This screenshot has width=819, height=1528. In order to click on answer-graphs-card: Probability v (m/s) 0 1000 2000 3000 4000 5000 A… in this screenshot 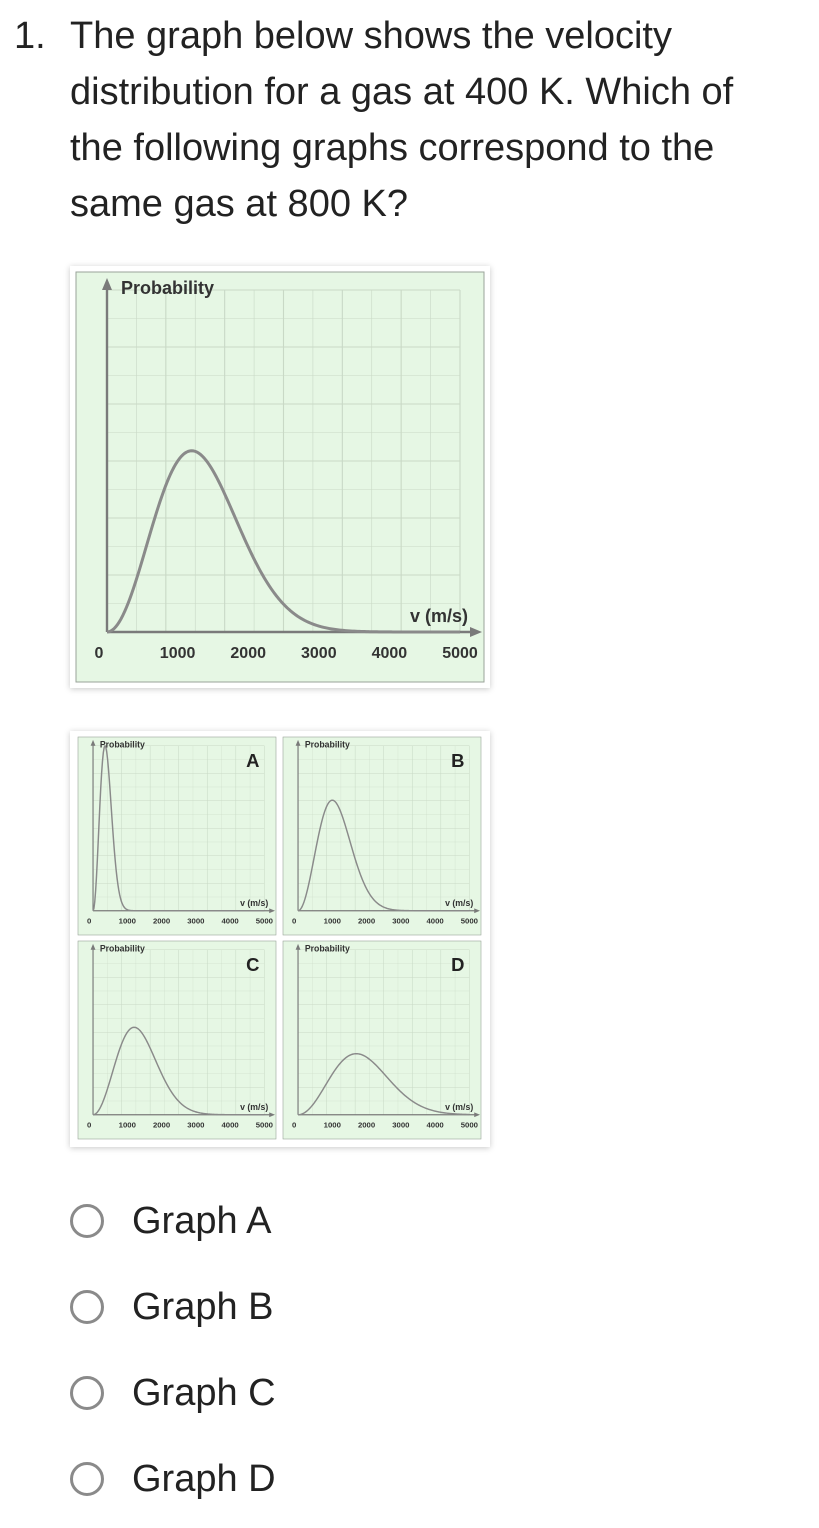, I will do `click(280, 939)`.